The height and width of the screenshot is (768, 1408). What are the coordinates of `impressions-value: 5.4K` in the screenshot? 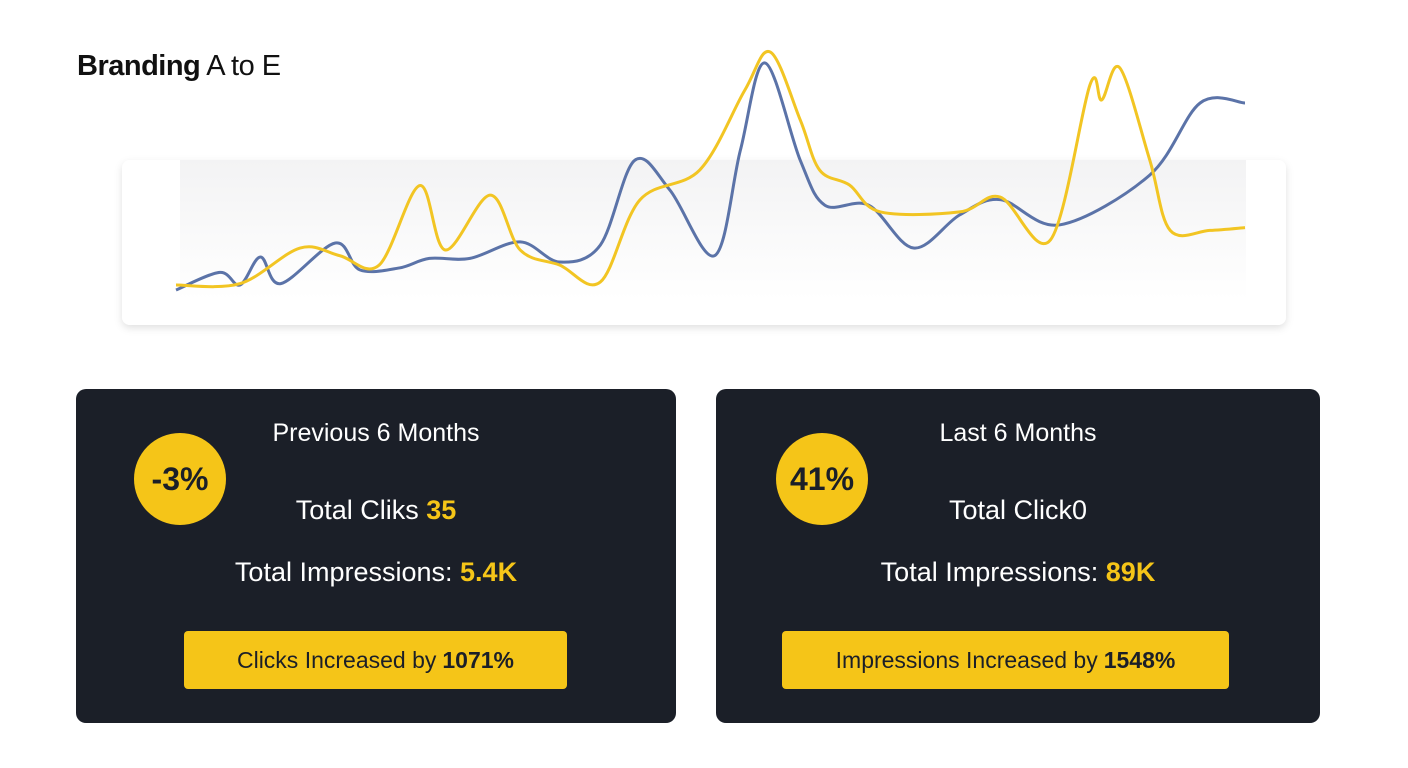 It's located at (489, 572).